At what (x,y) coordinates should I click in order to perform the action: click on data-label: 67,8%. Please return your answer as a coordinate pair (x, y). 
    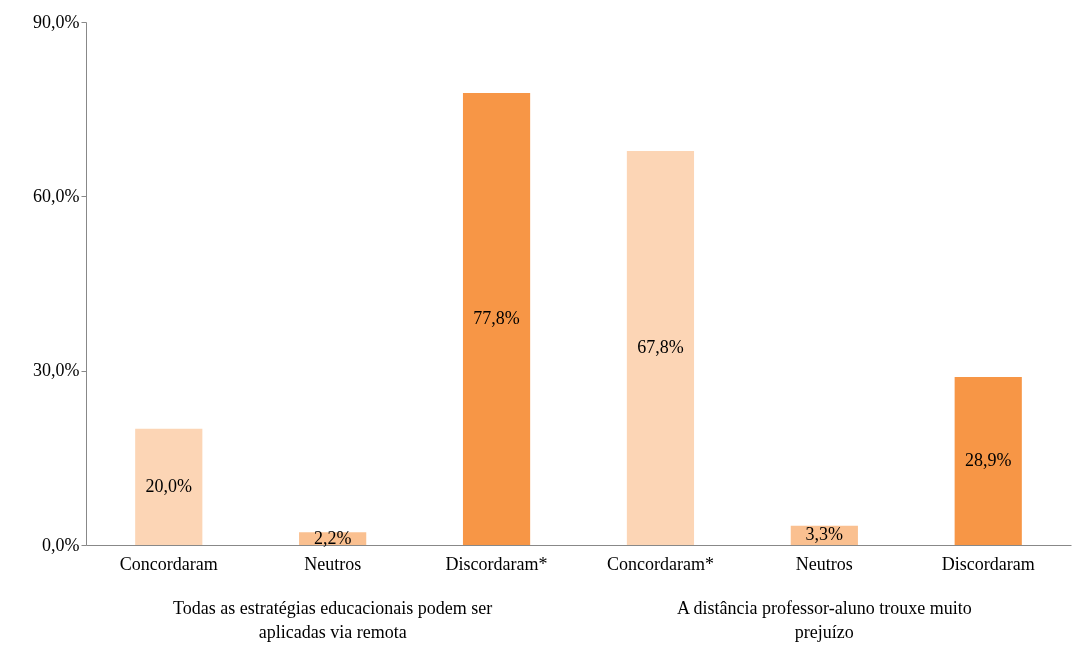
    Looking at the image, I should click on (660, 347).